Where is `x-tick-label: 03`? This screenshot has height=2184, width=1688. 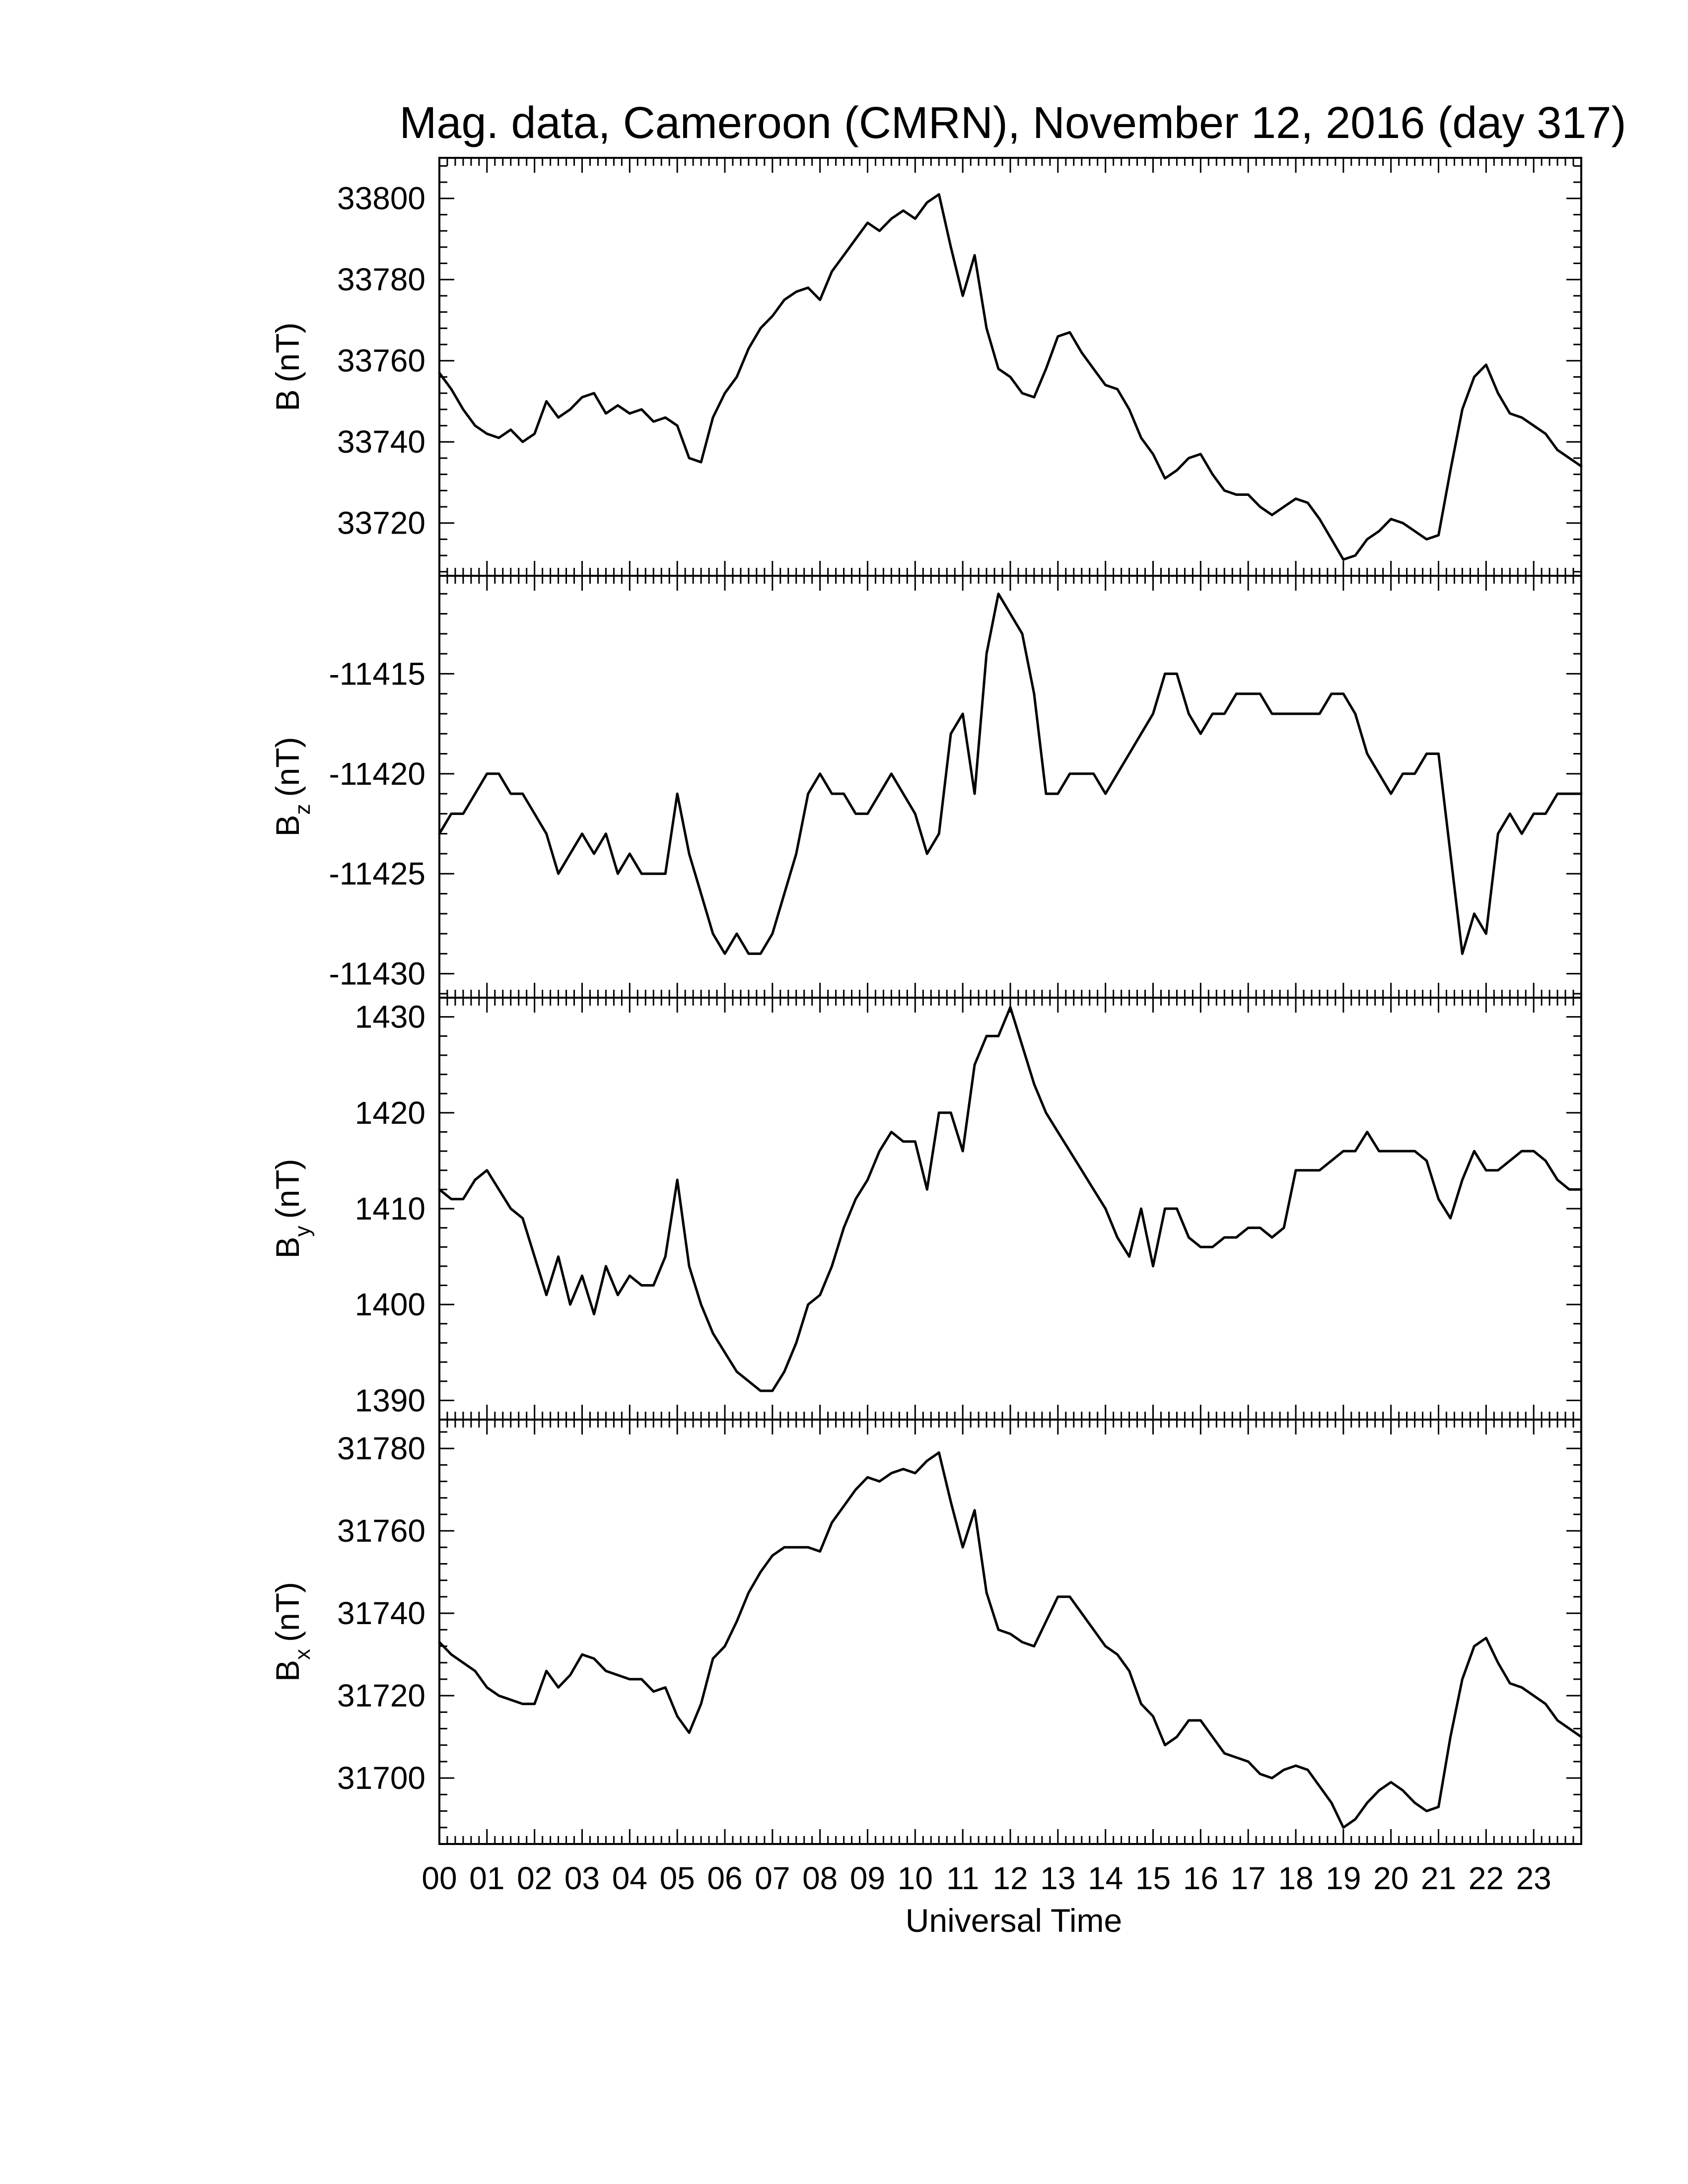 x-tick-label: 03 is located at coordinates (582, 1878).